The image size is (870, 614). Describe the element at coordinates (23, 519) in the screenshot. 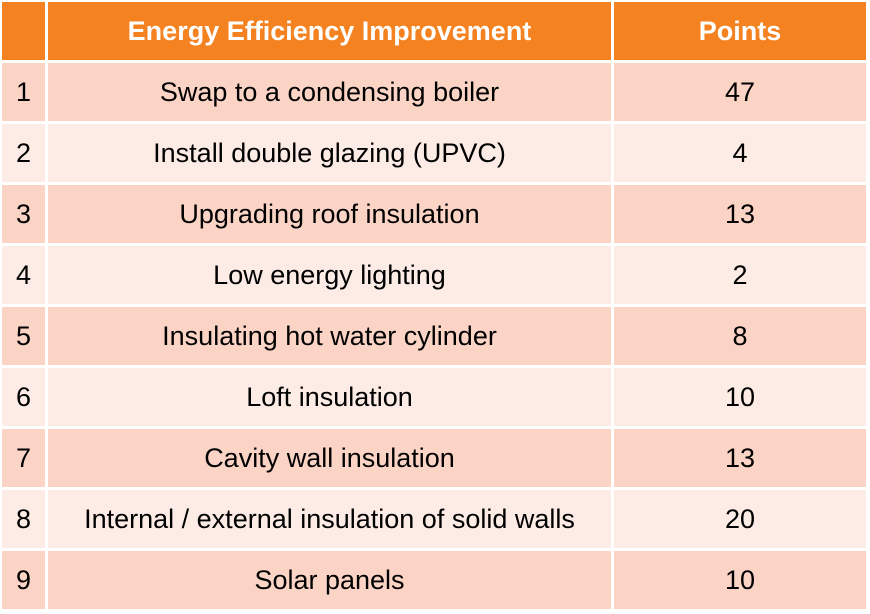

I see `row-number-cell: 8` at that location.